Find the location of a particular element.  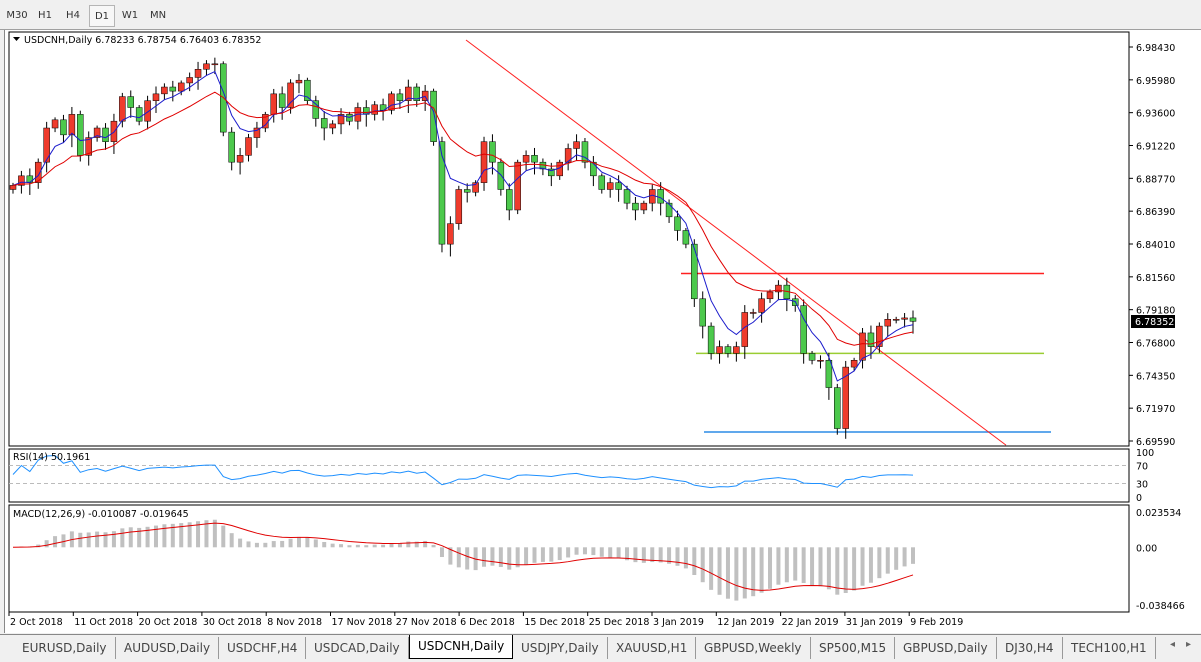

timeframe-mn: MN is located at coordinates (158, 15).